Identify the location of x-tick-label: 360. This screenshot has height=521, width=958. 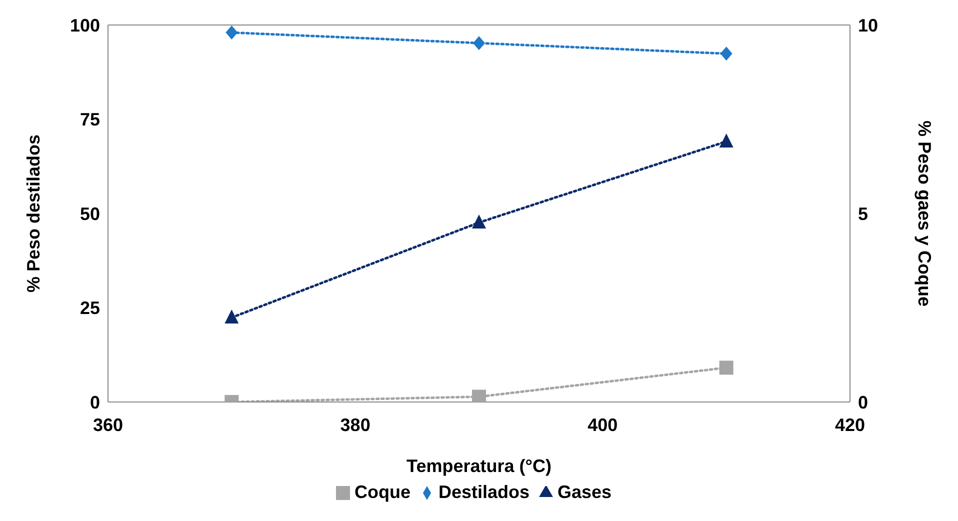
(108, 424).